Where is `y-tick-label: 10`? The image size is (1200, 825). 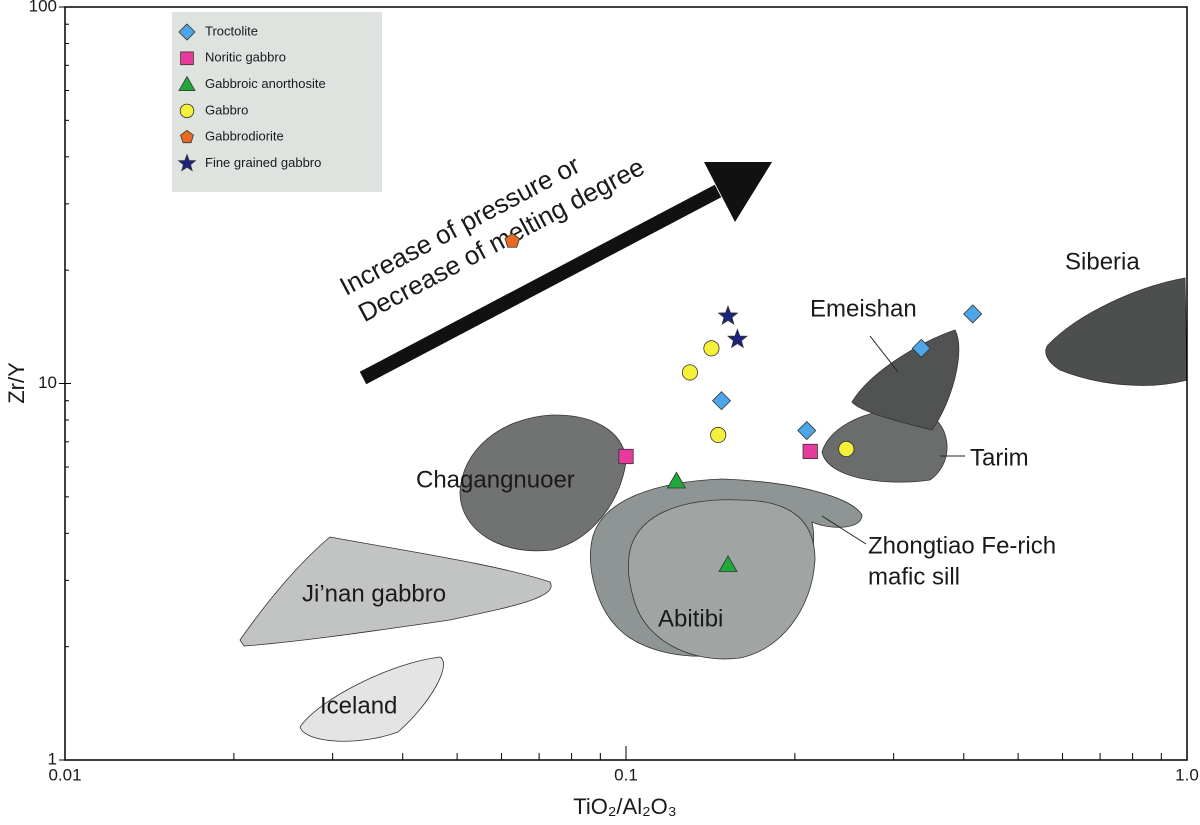 y-tick-label: 10 is located at coordinates (47, 382).